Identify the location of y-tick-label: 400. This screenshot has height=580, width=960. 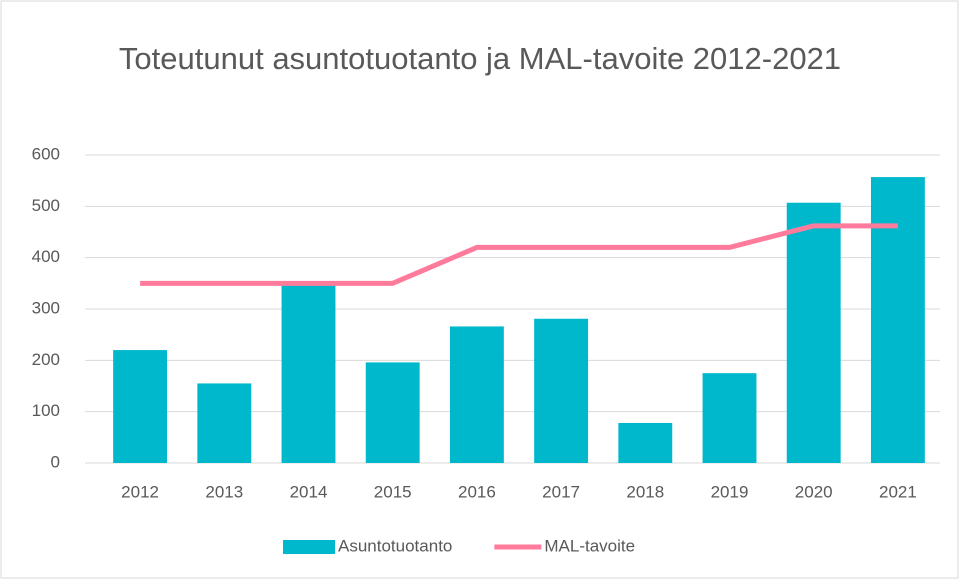
(46, 256).